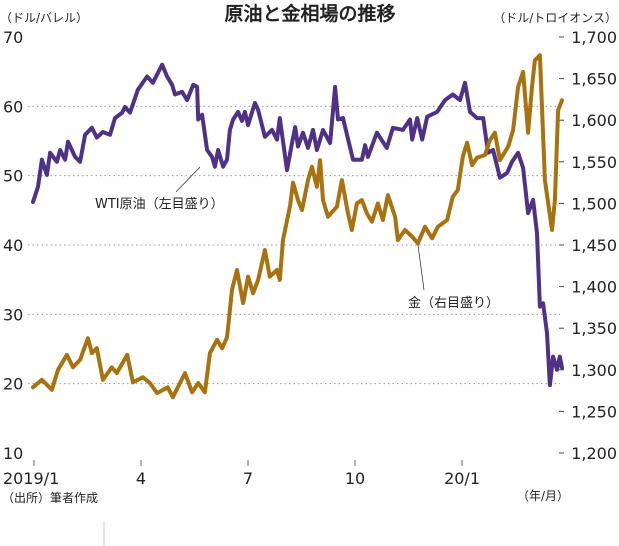  What do you see at coordinates (13, 384) in the screenshot?
I see `left-tick-label: 20` at bounding box center [13, 384].